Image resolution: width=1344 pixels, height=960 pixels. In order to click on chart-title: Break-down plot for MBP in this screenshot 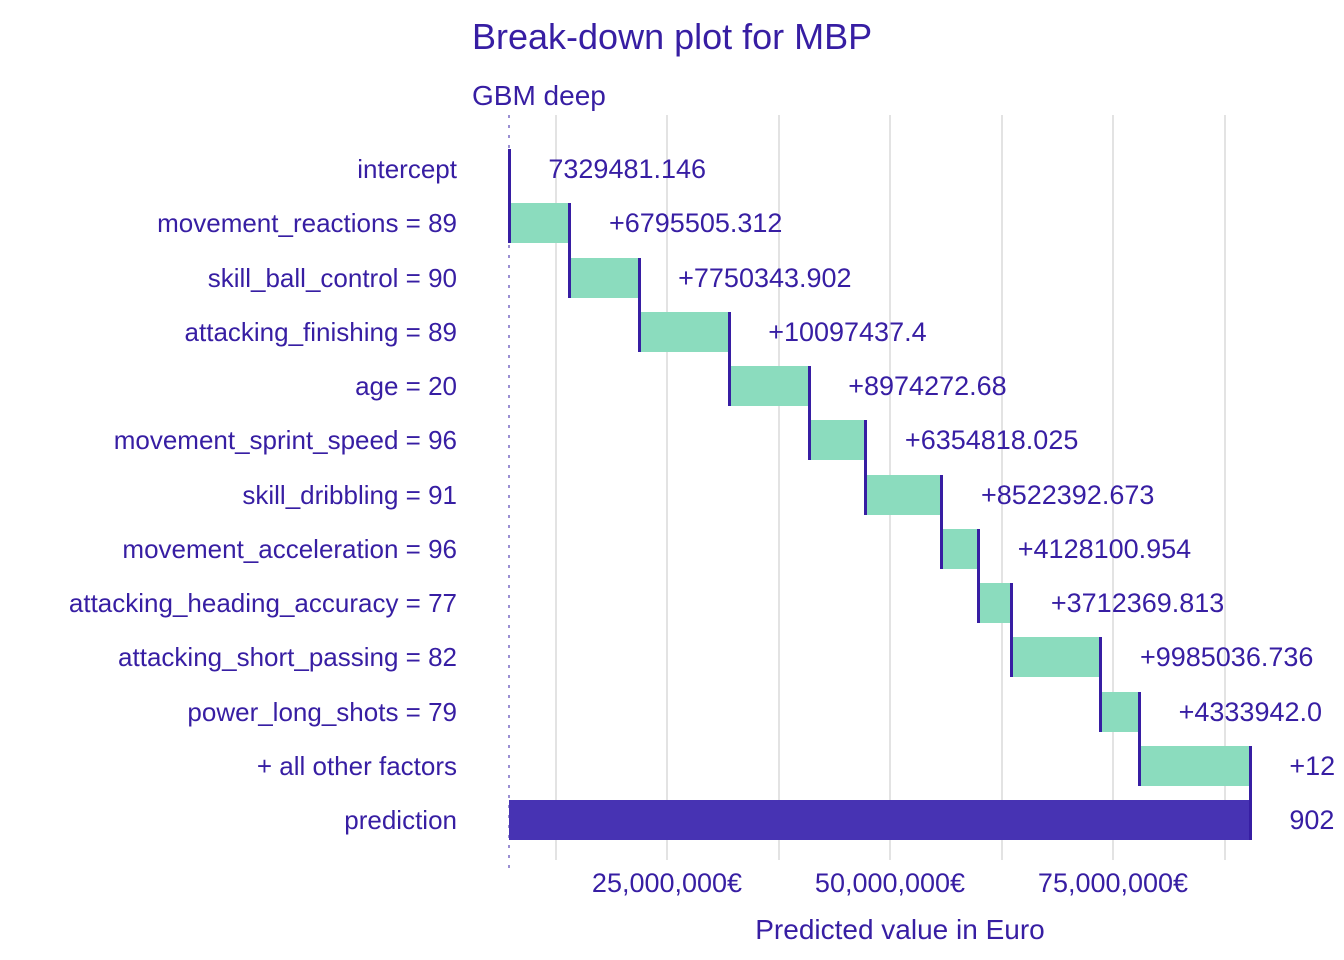, I will do `click(672, 36)`.